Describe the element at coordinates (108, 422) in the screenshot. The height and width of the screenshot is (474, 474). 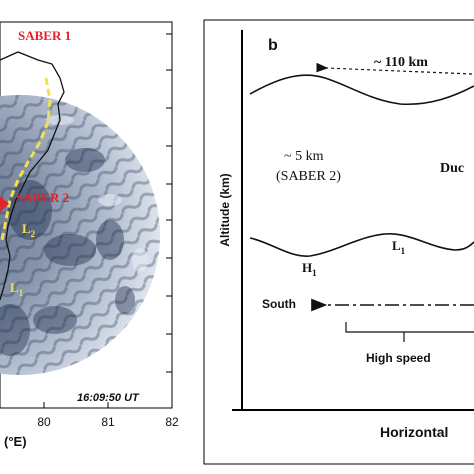
I see `x-tick-81: 81` at that location.